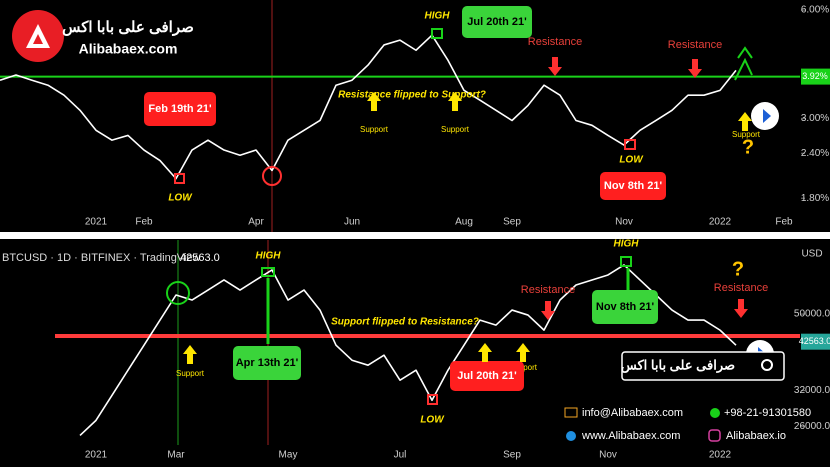 The width and height of the screenshot is (830, 467). What do you see at coordinates (767, 365) in the screenshot?
I see `search-icon` at bounding box center [767, 365].